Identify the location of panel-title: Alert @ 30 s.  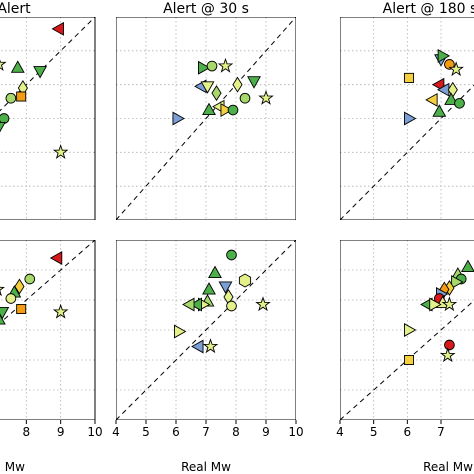
(206, 9).